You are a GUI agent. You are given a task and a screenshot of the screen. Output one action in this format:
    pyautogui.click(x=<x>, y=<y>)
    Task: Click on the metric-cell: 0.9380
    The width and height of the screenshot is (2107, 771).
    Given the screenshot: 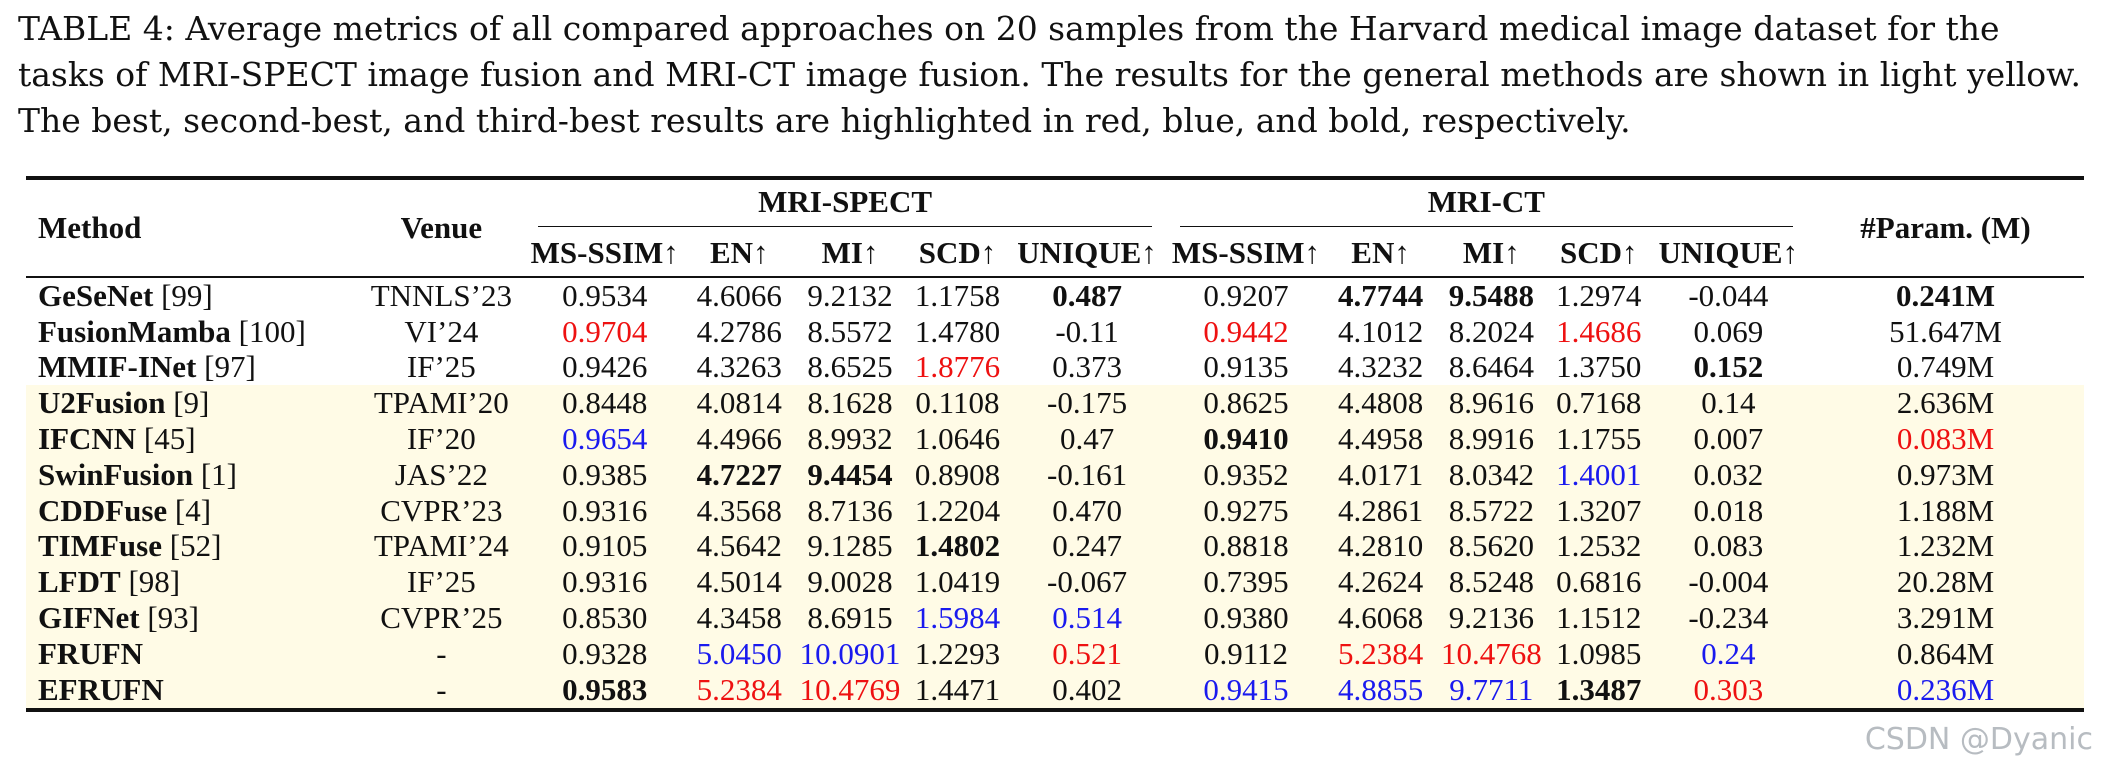 What is the action you would take?
    pyautogui.click(x=1246, y=618)
    